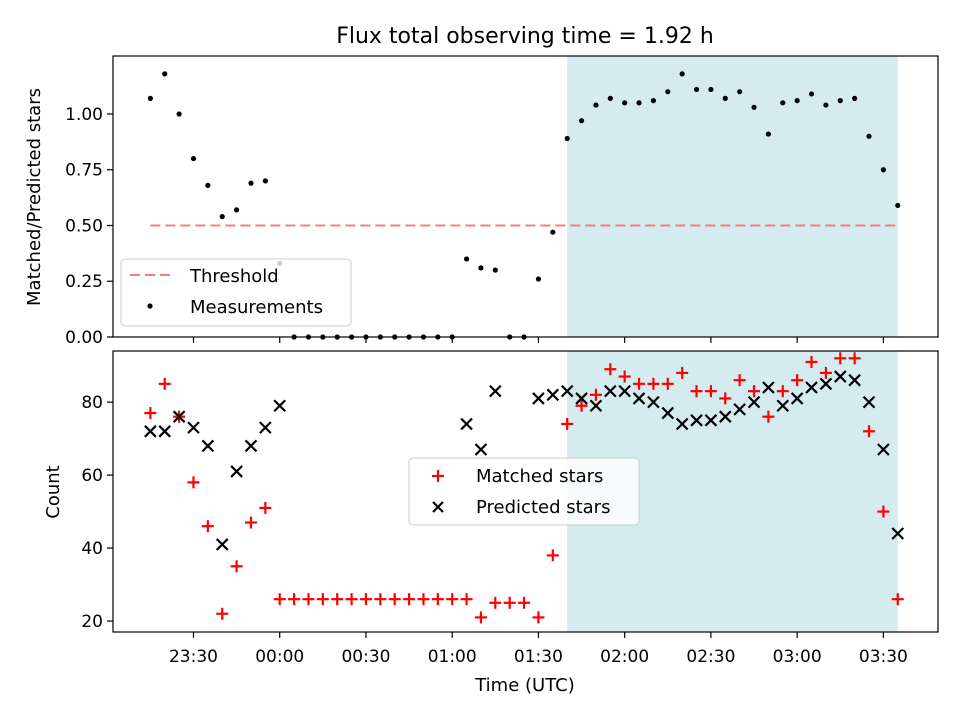 This screenshot has height=720, width=960. What do you see at coordinates (710, 657) in the screenshot?
I see `bottom-xtick-label: 02:30` at bounding box center [710, 657].